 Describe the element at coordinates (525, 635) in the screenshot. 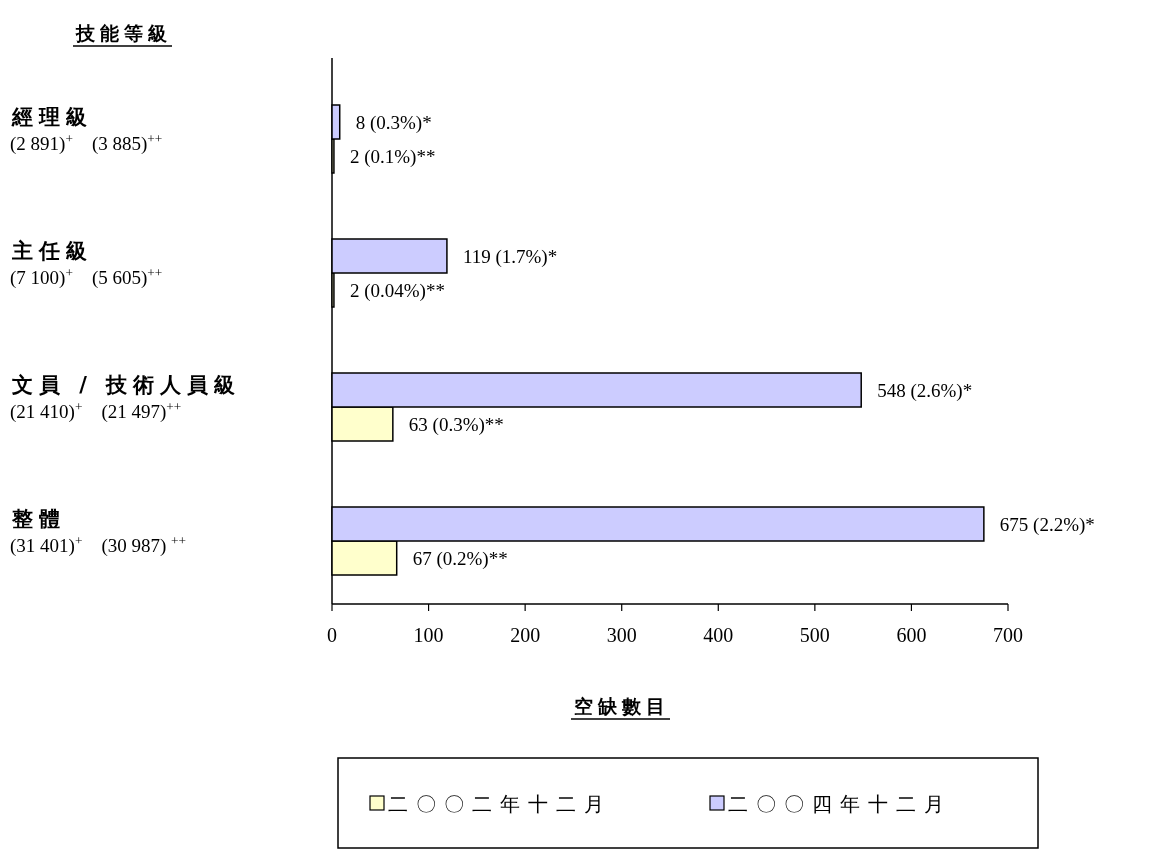

I see `x-tick-label: 200` at that location.